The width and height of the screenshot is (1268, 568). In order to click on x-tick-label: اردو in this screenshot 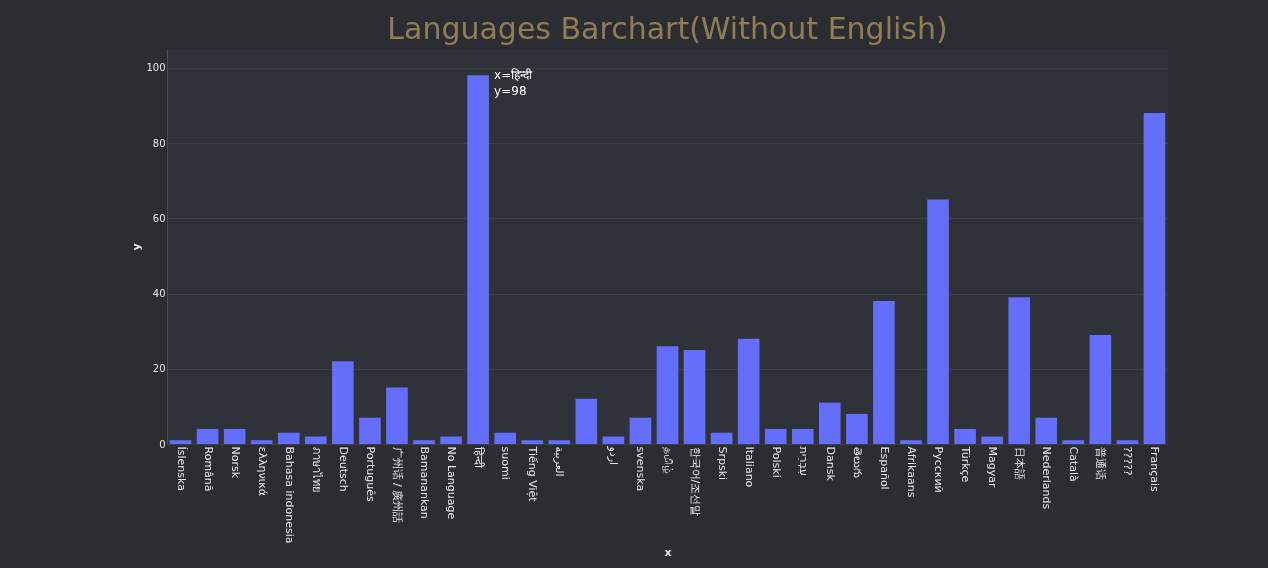, I will do `click(614, 455)`.